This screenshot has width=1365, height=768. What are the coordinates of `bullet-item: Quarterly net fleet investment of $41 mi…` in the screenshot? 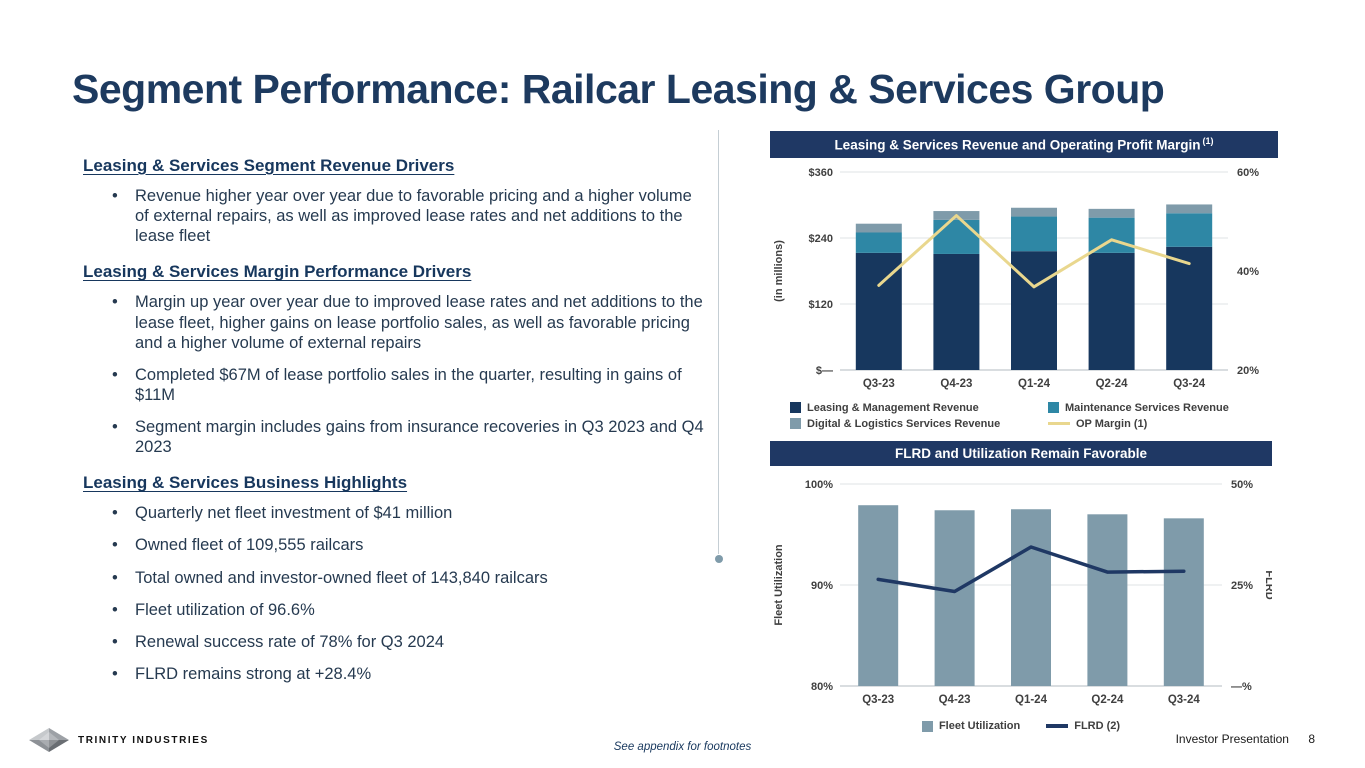 It's located at (394, 513).